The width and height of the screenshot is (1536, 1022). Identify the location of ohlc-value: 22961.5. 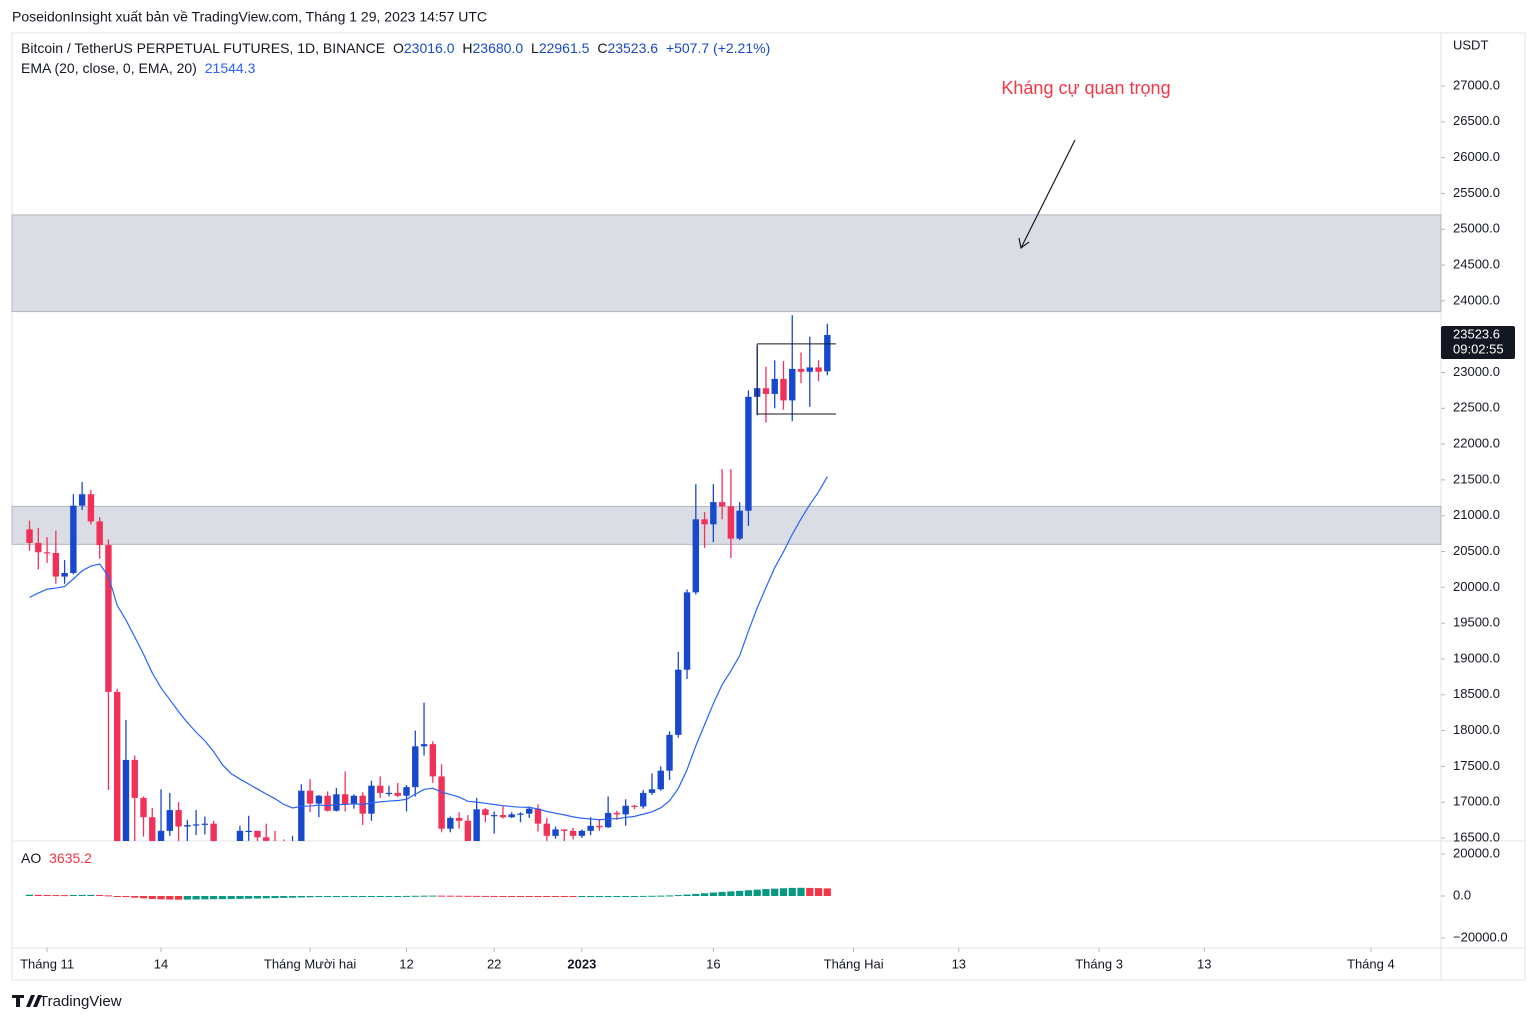
(564, 48).